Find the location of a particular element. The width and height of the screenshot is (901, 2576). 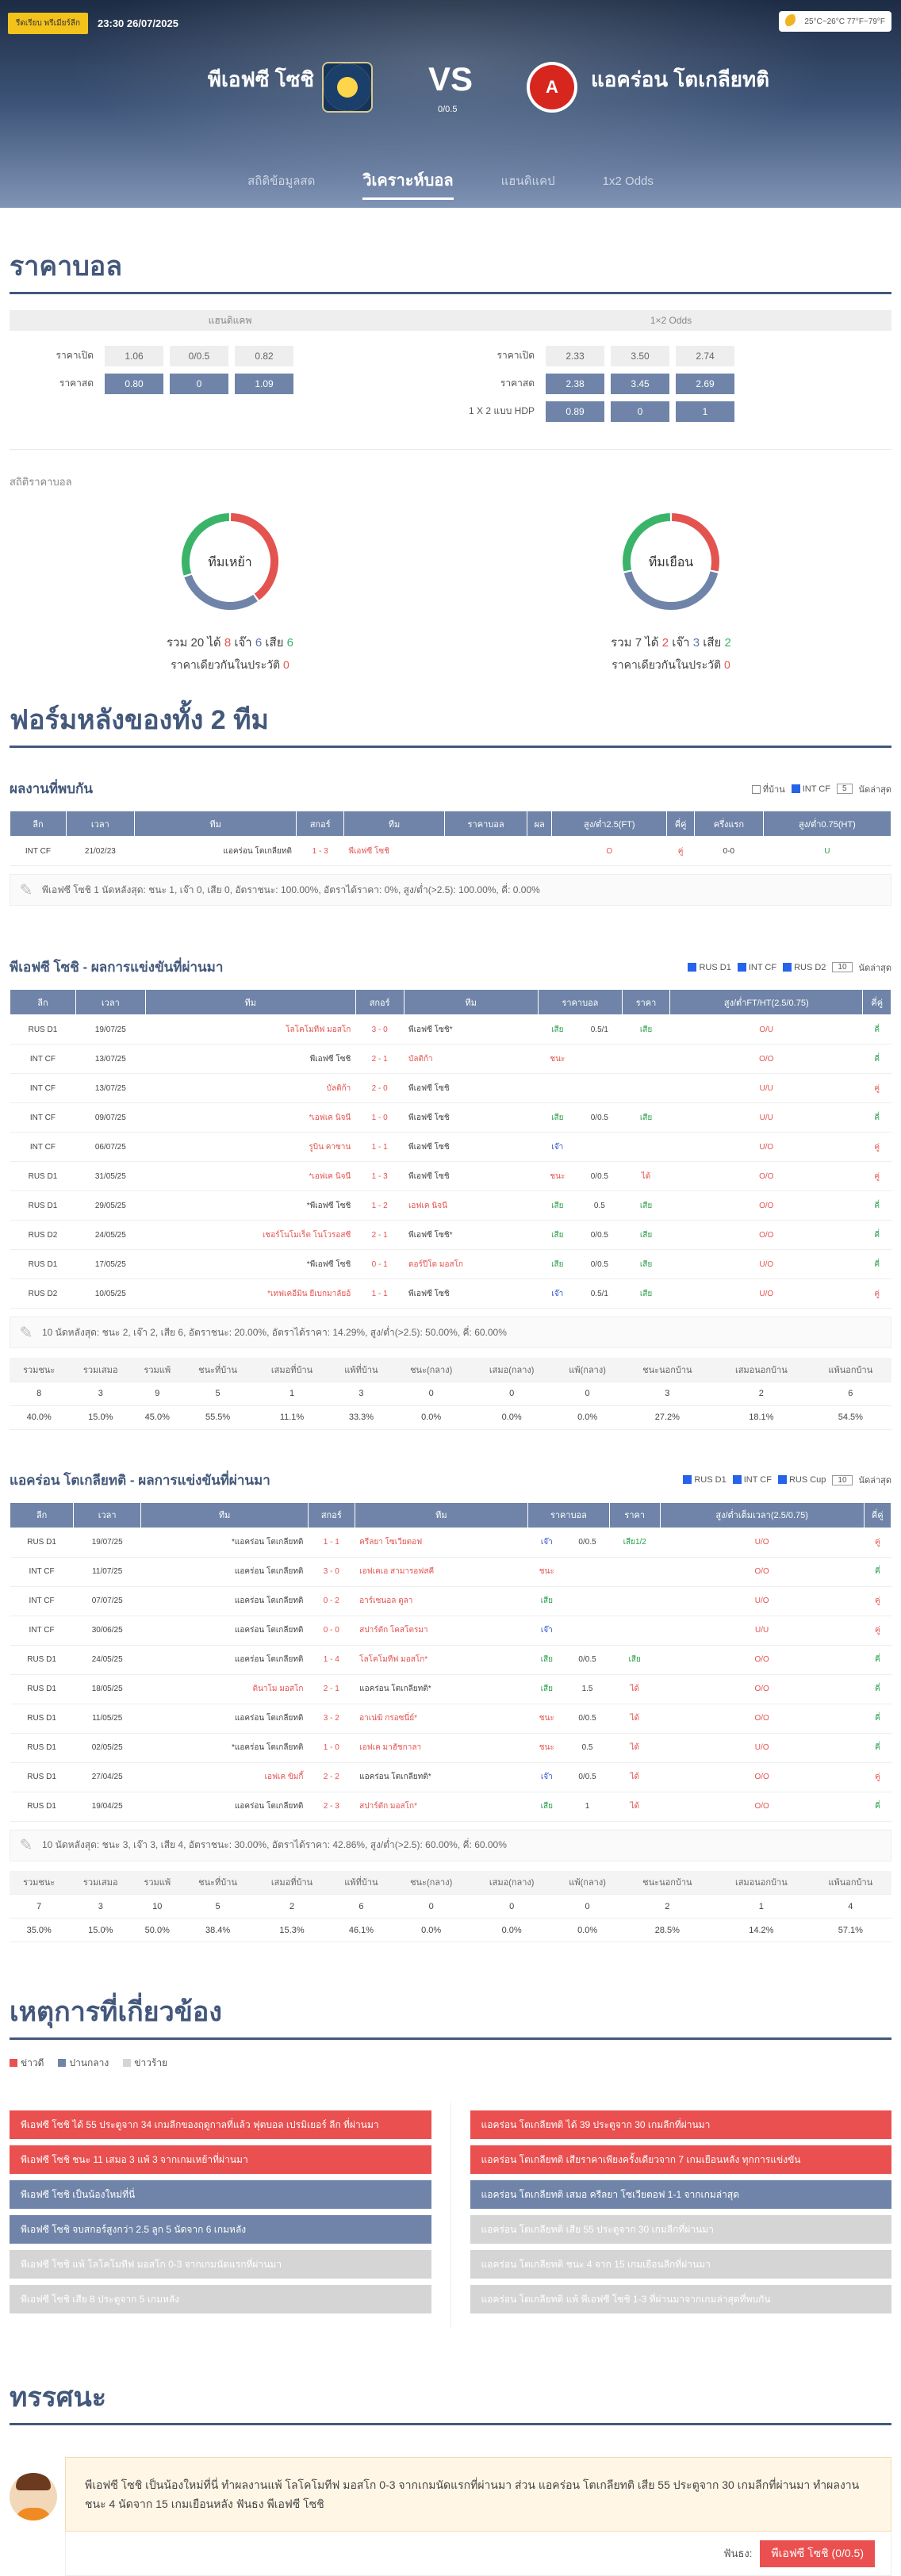

home-team-cell: บัลติก้า is located at coordinates (250, 1088).